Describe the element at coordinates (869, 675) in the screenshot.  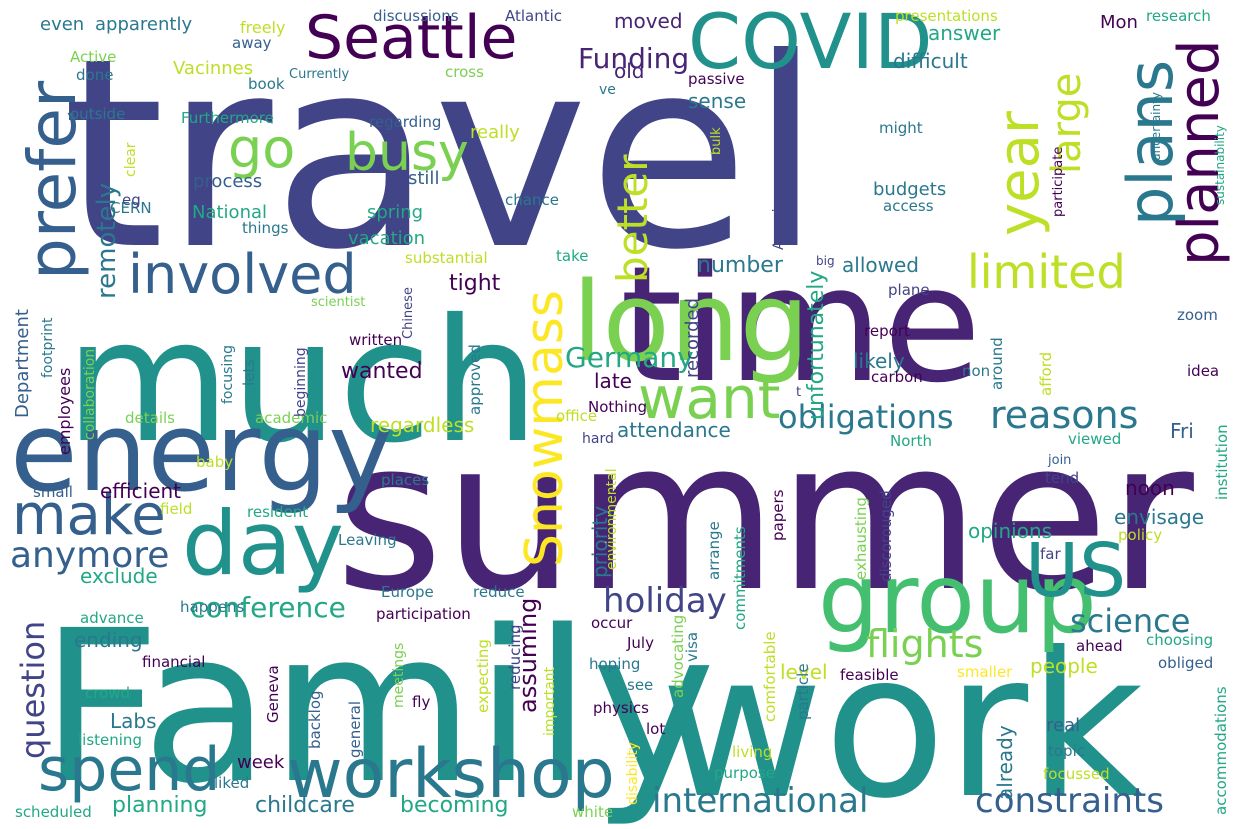
I see `cloud-word-feasible: feasible` at that location.